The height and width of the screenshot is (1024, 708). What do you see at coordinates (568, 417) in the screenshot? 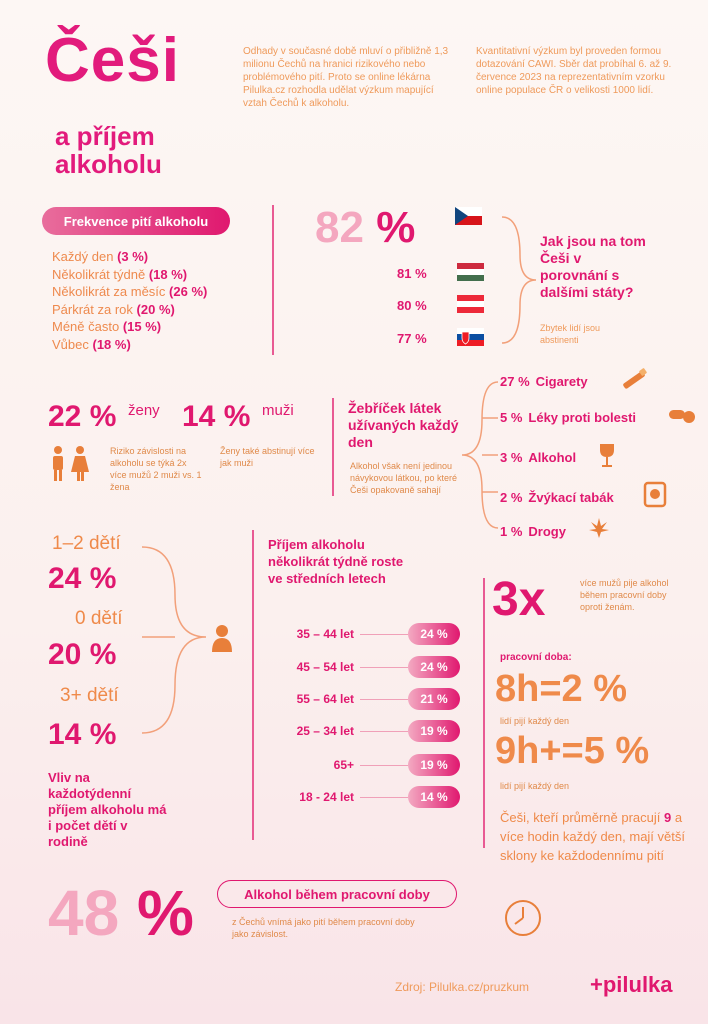
I see `substance-item: 5 % Léky proti bolesti` at bounding box center [568, 417].